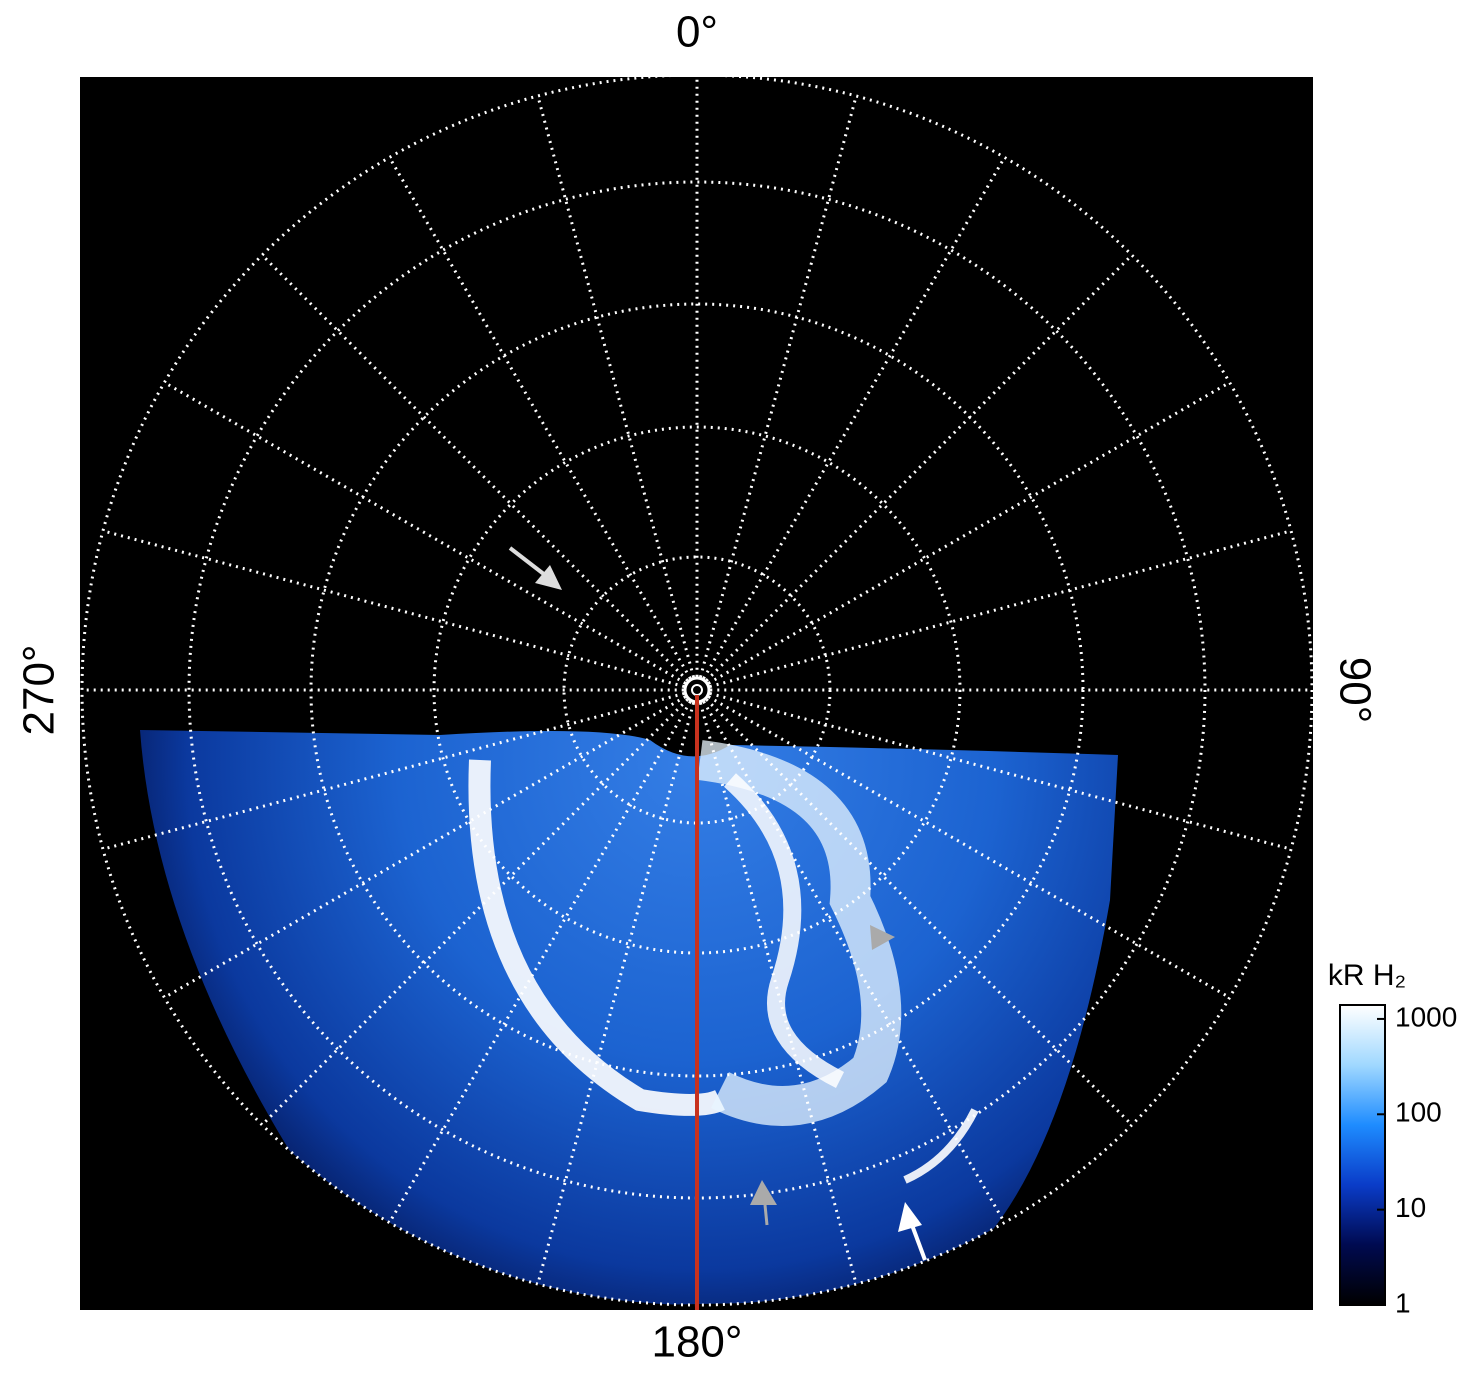 Image resolution: width=1481 pixels, height=1391 pixels. What do you see at coordinates (1354, 690) in the screenshot?
I see `angle-label: 90°` at bounding box center [1354, 690].